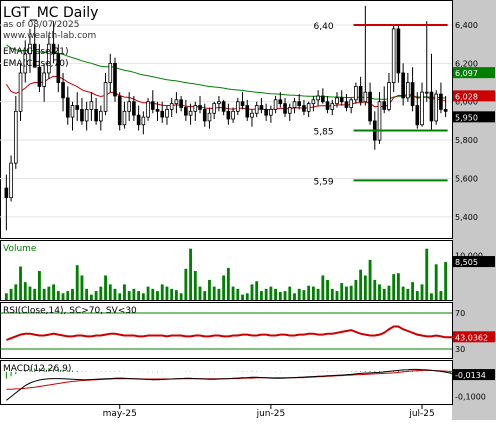  I want to click on date-label: jul-25, so click(421, 414).